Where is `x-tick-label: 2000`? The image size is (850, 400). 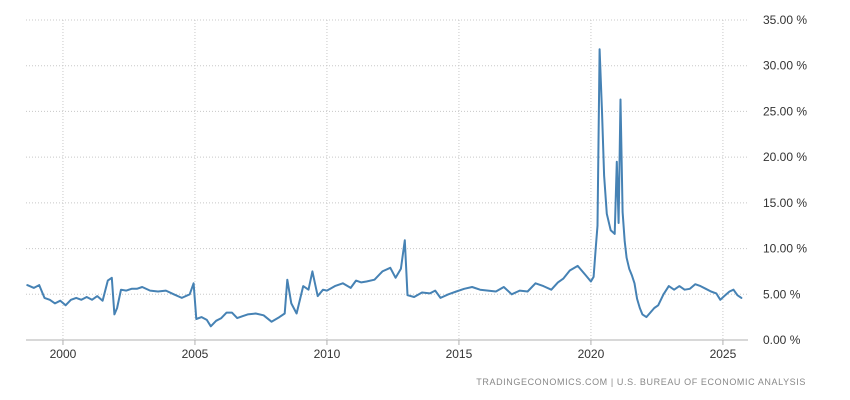
x-tick-label: 2000 is located at coordinates (63, 354).